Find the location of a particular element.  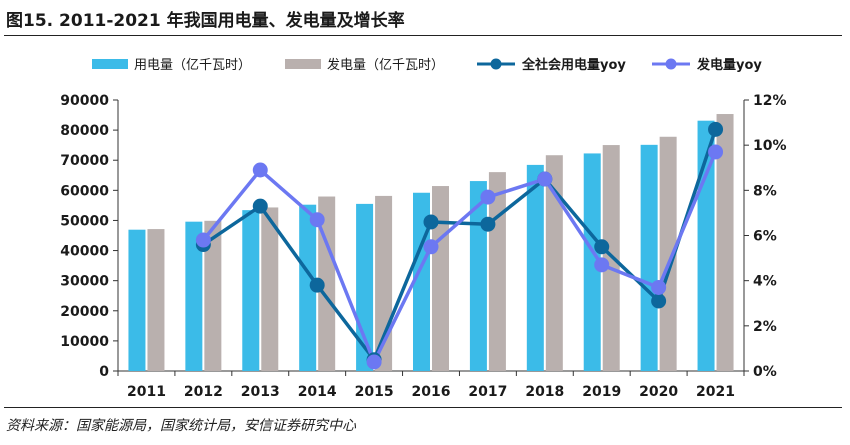

source-note: 资料来源：国家能源局，国家统计局，安信证券研究中心 is located at coordinates (181, 426).